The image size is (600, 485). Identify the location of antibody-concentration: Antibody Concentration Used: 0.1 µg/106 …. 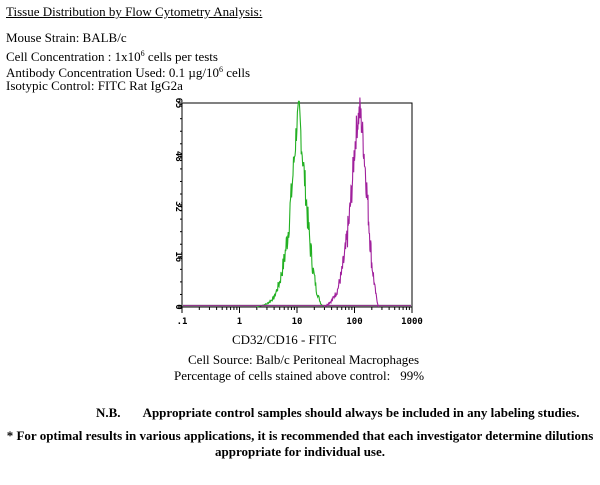
(128, 71).